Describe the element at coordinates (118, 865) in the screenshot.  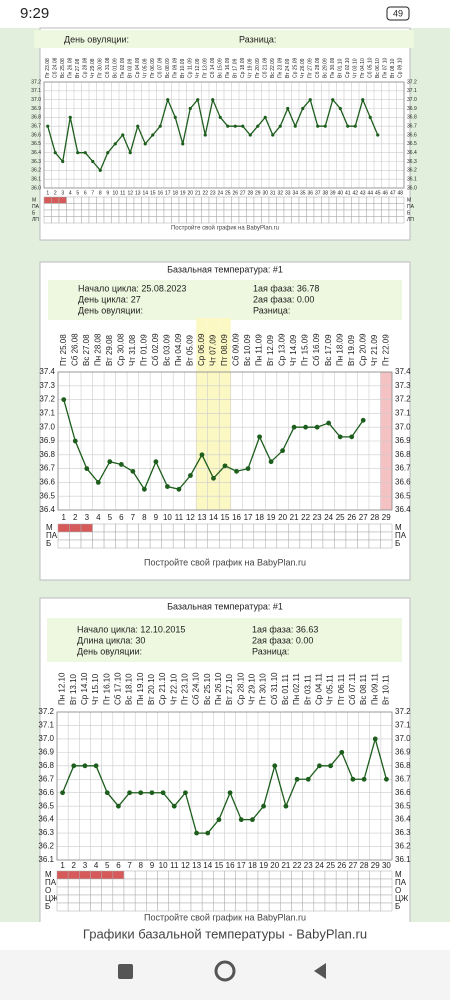
I see `day-number: 6` at that location.